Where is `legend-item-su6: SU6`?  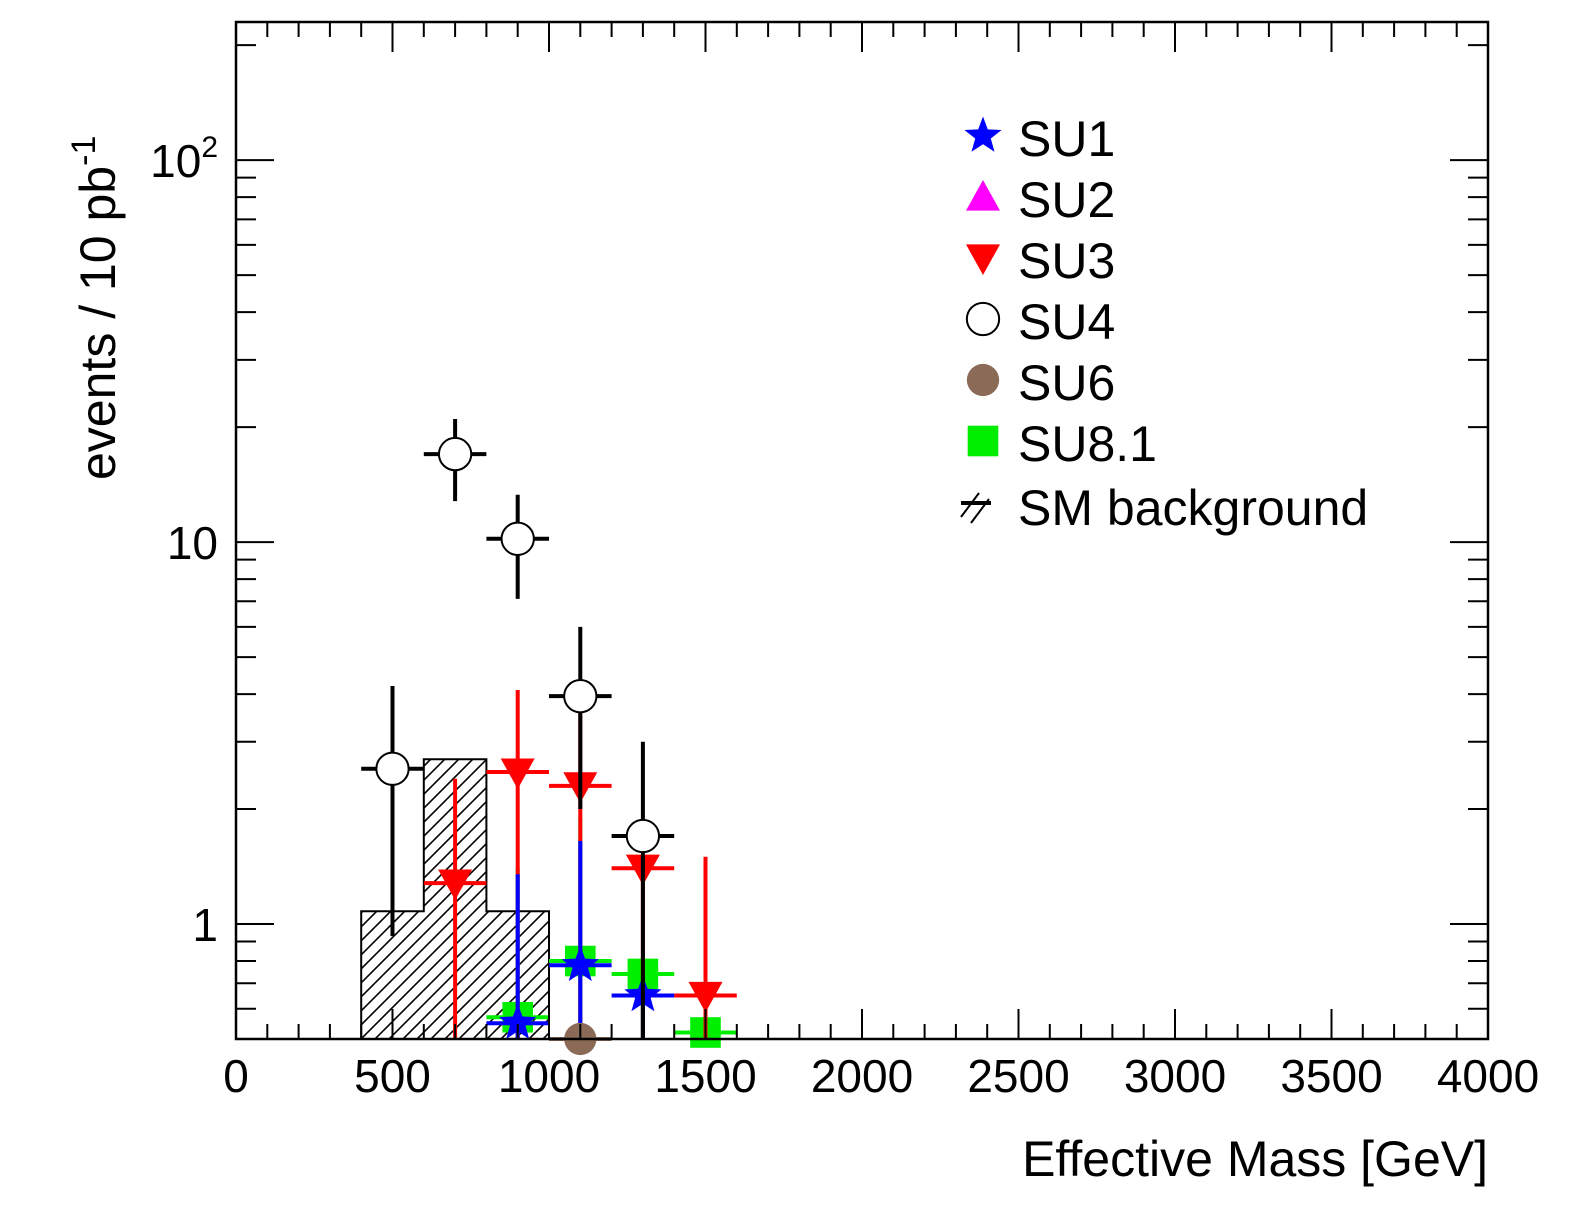 legend-item-su6: SU6 is located at coordinates (1040, 383).